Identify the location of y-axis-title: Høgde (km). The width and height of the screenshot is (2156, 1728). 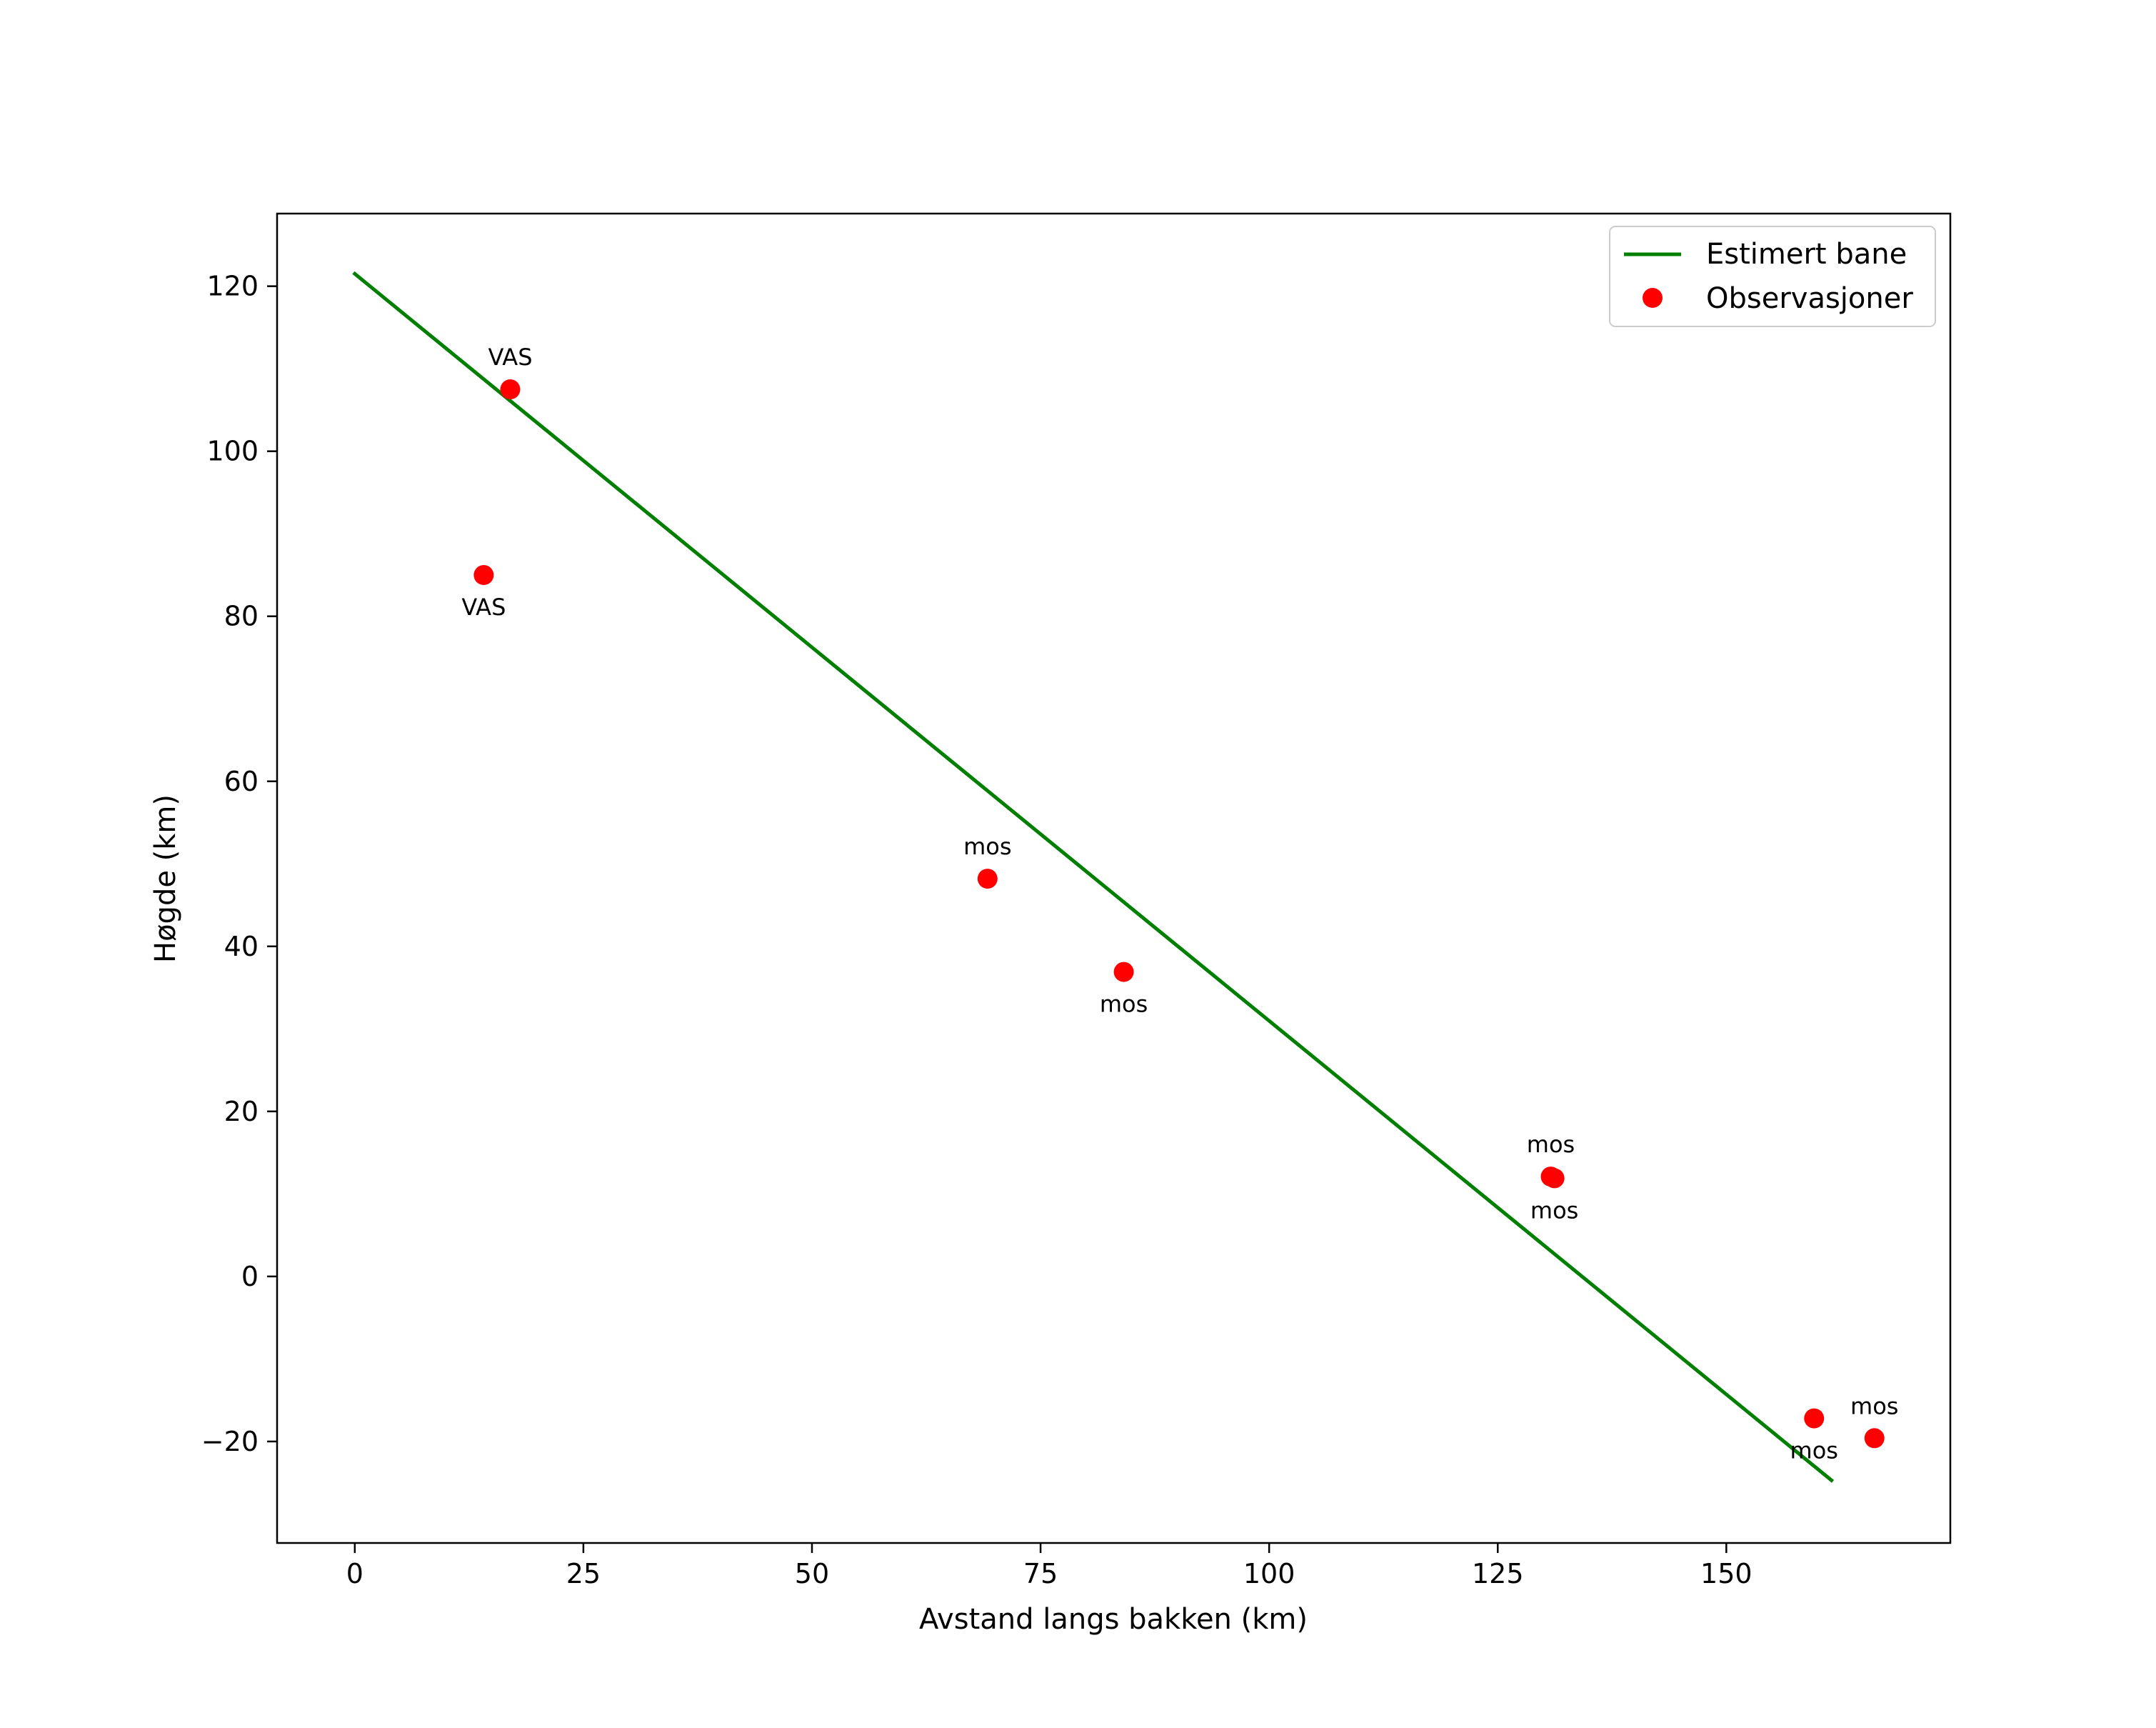
(166, 878).